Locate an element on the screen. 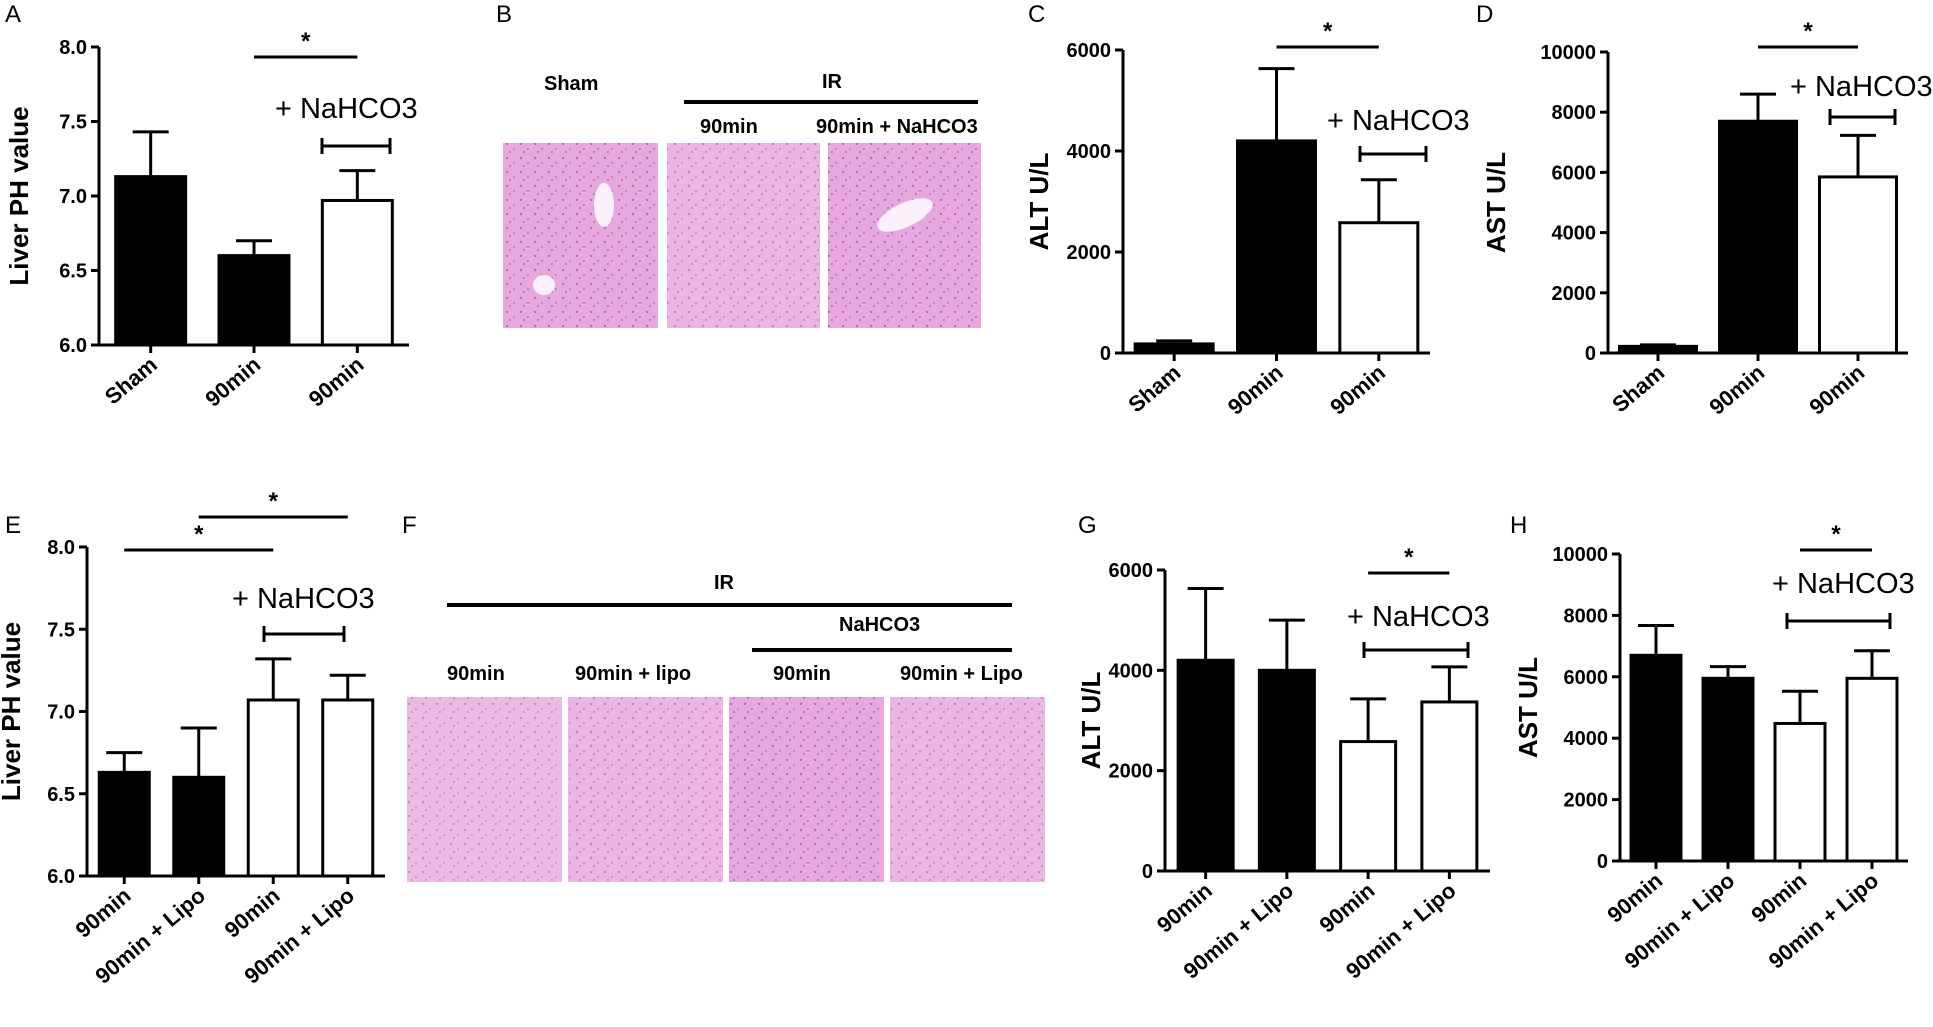 Image resolution: width=1933 pixels, height=1027 pixels. label-90min-f1: 90min is located at coordinates (476, 674).